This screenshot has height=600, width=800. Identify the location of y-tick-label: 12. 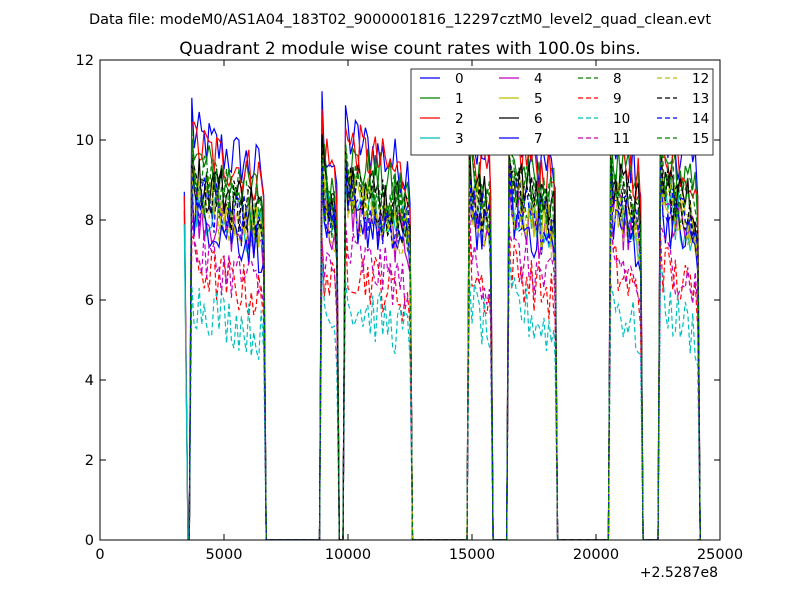
(85, 61).